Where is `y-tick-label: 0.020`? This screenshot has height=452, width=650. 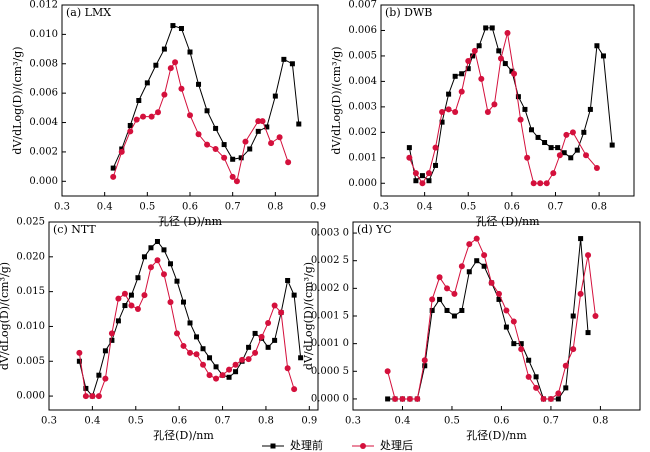 y-tick-label: 0.020 is located at coordinates (30, 256).